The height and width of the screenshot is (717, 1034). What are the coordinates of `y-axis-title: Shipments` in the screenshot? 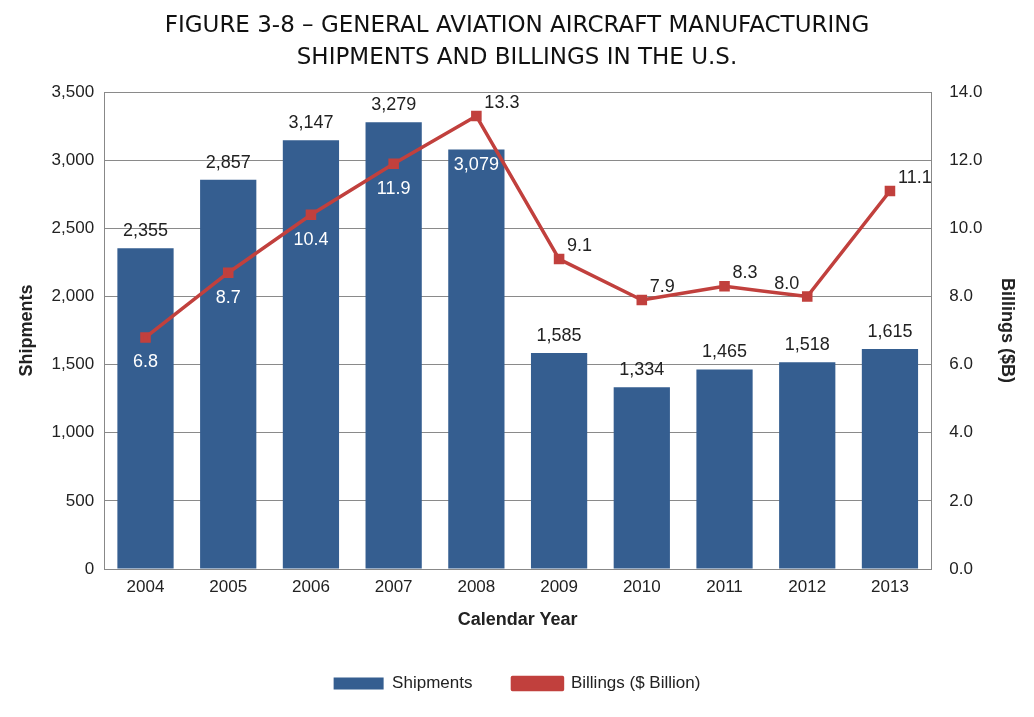 It's located at (25, 330).